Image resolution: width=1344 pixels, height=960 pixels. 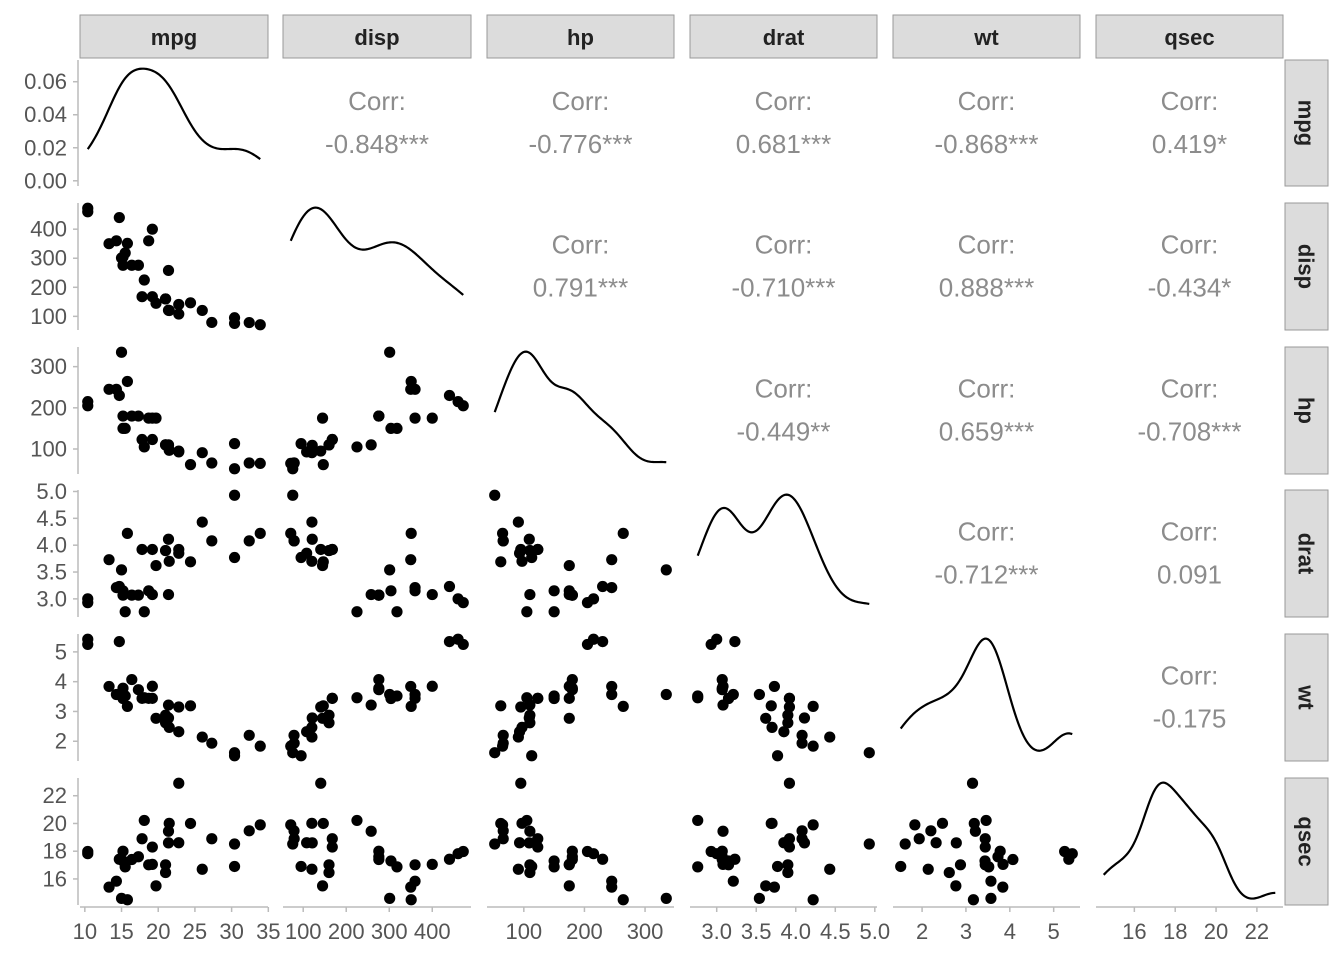 What do you see at coordinates (875, 931) in the screenshot?
I see `x-tick-label-drat: 5.0` at bounding box center [875, 931].